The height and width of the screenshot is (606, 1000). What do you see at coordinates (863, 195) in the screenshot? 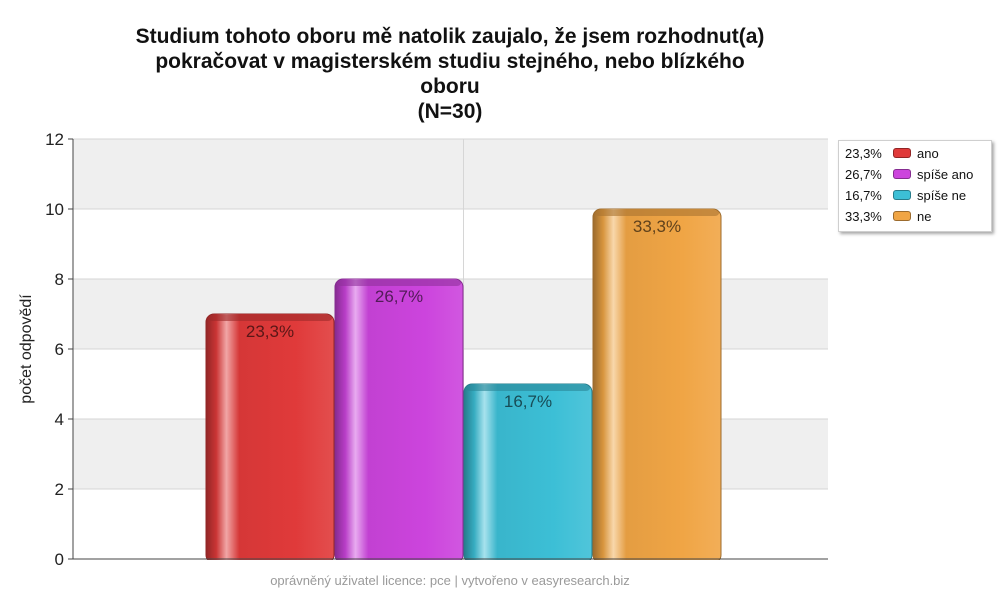
I see `legend-percentage: 16,7%` at bounding box center [863, 195].